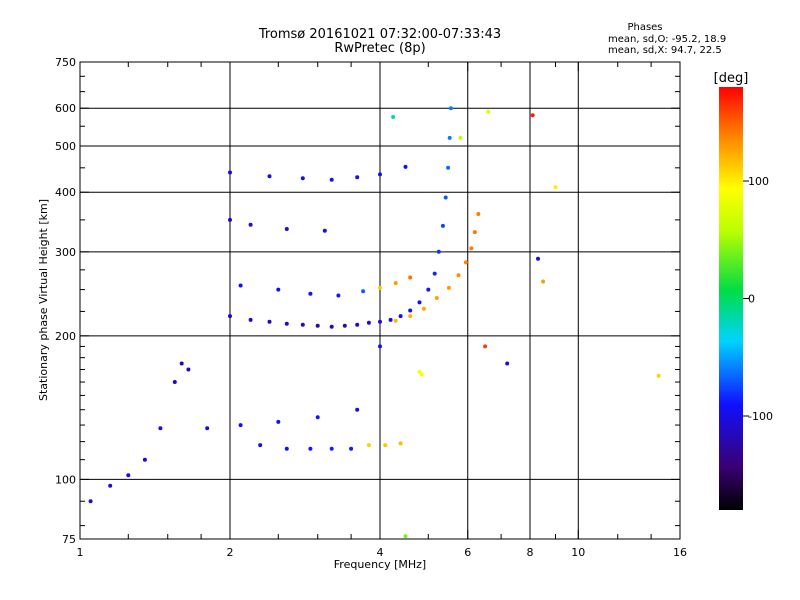 Image resolution: width=800 pixels, height=600 pixels. What do you see at coordinates (43, 300) in the screenshot?
I see `y-axis-label: Stationary phase Virtual Height [km]` at bounding box center [43, 300].